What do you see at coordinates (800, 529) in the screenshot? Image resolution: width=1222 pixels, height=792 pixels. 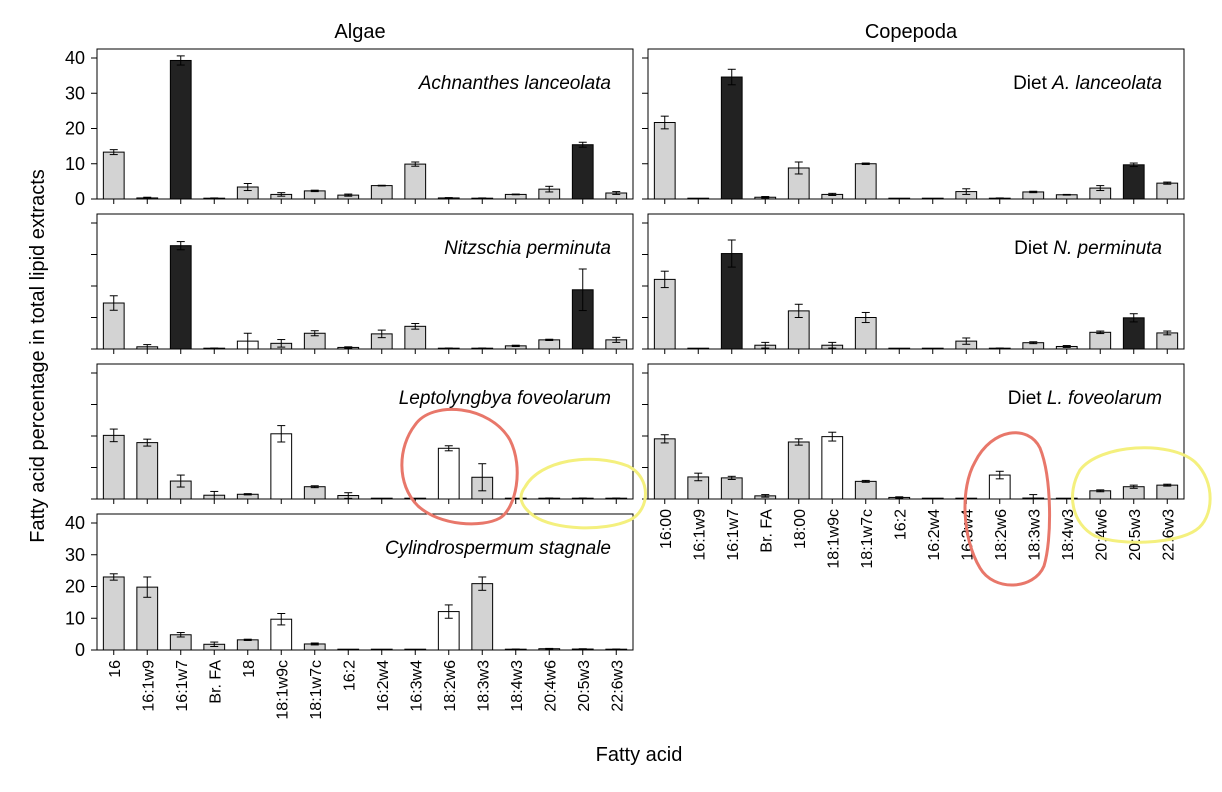 I see `x-tick-label: 18:00` at bounding box center [800, 529].